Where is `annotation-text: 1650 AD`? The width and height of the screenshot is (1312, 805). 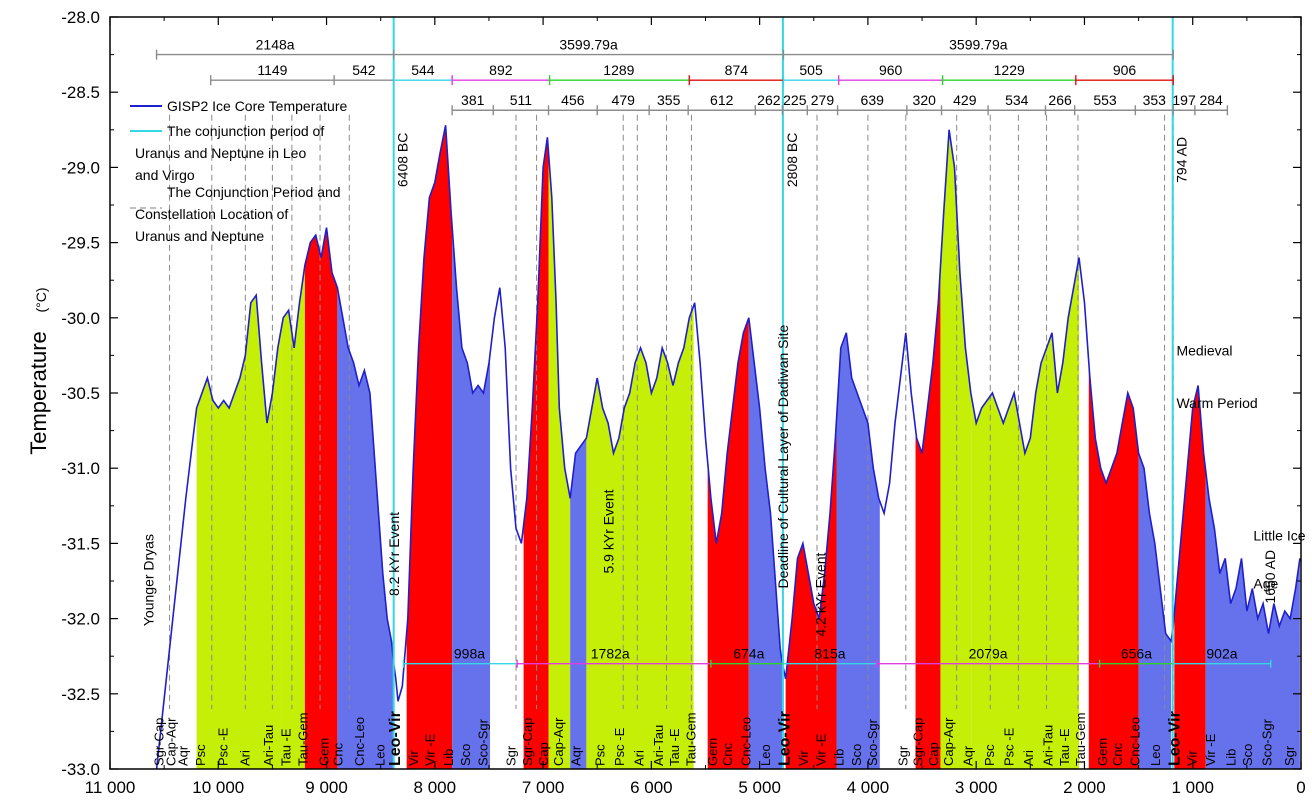
annotation-text: 1650 AD is located at coordinates (1270, 577).